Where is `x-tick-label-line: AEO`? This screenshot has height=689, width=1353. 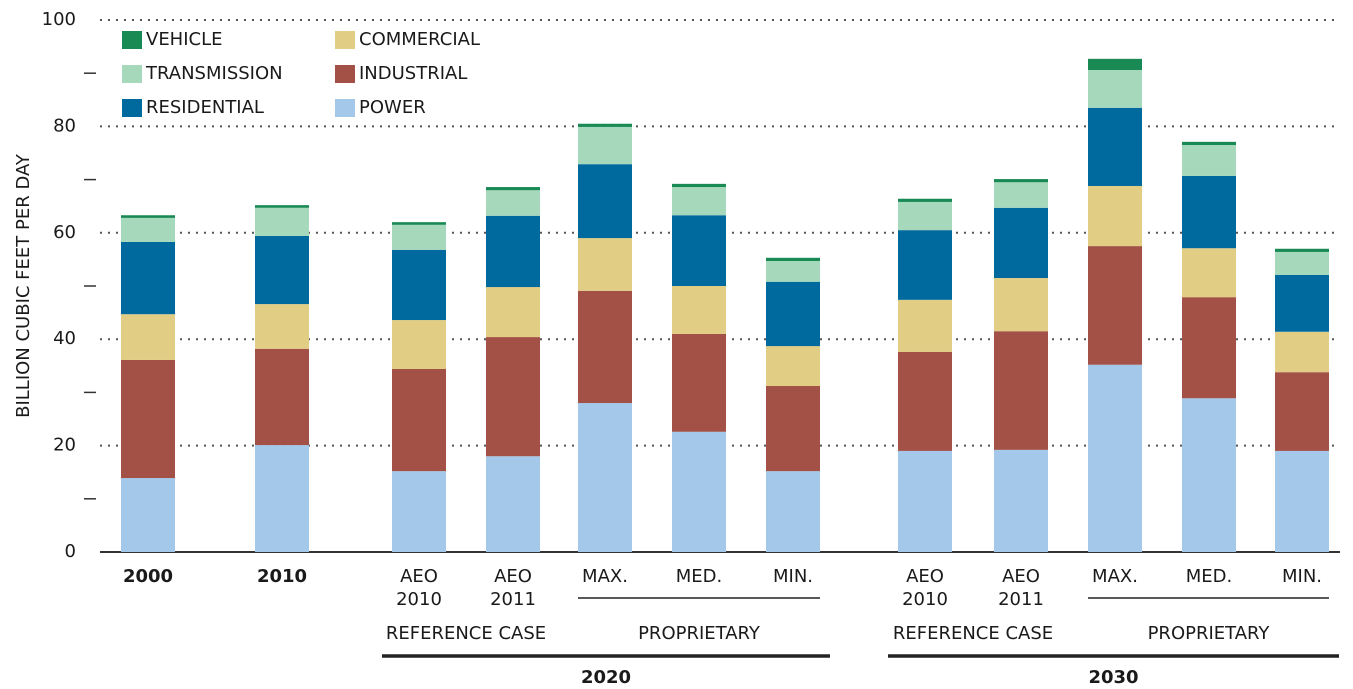 x-tick-label-line: AEO is located at coordinates (1021, 576).